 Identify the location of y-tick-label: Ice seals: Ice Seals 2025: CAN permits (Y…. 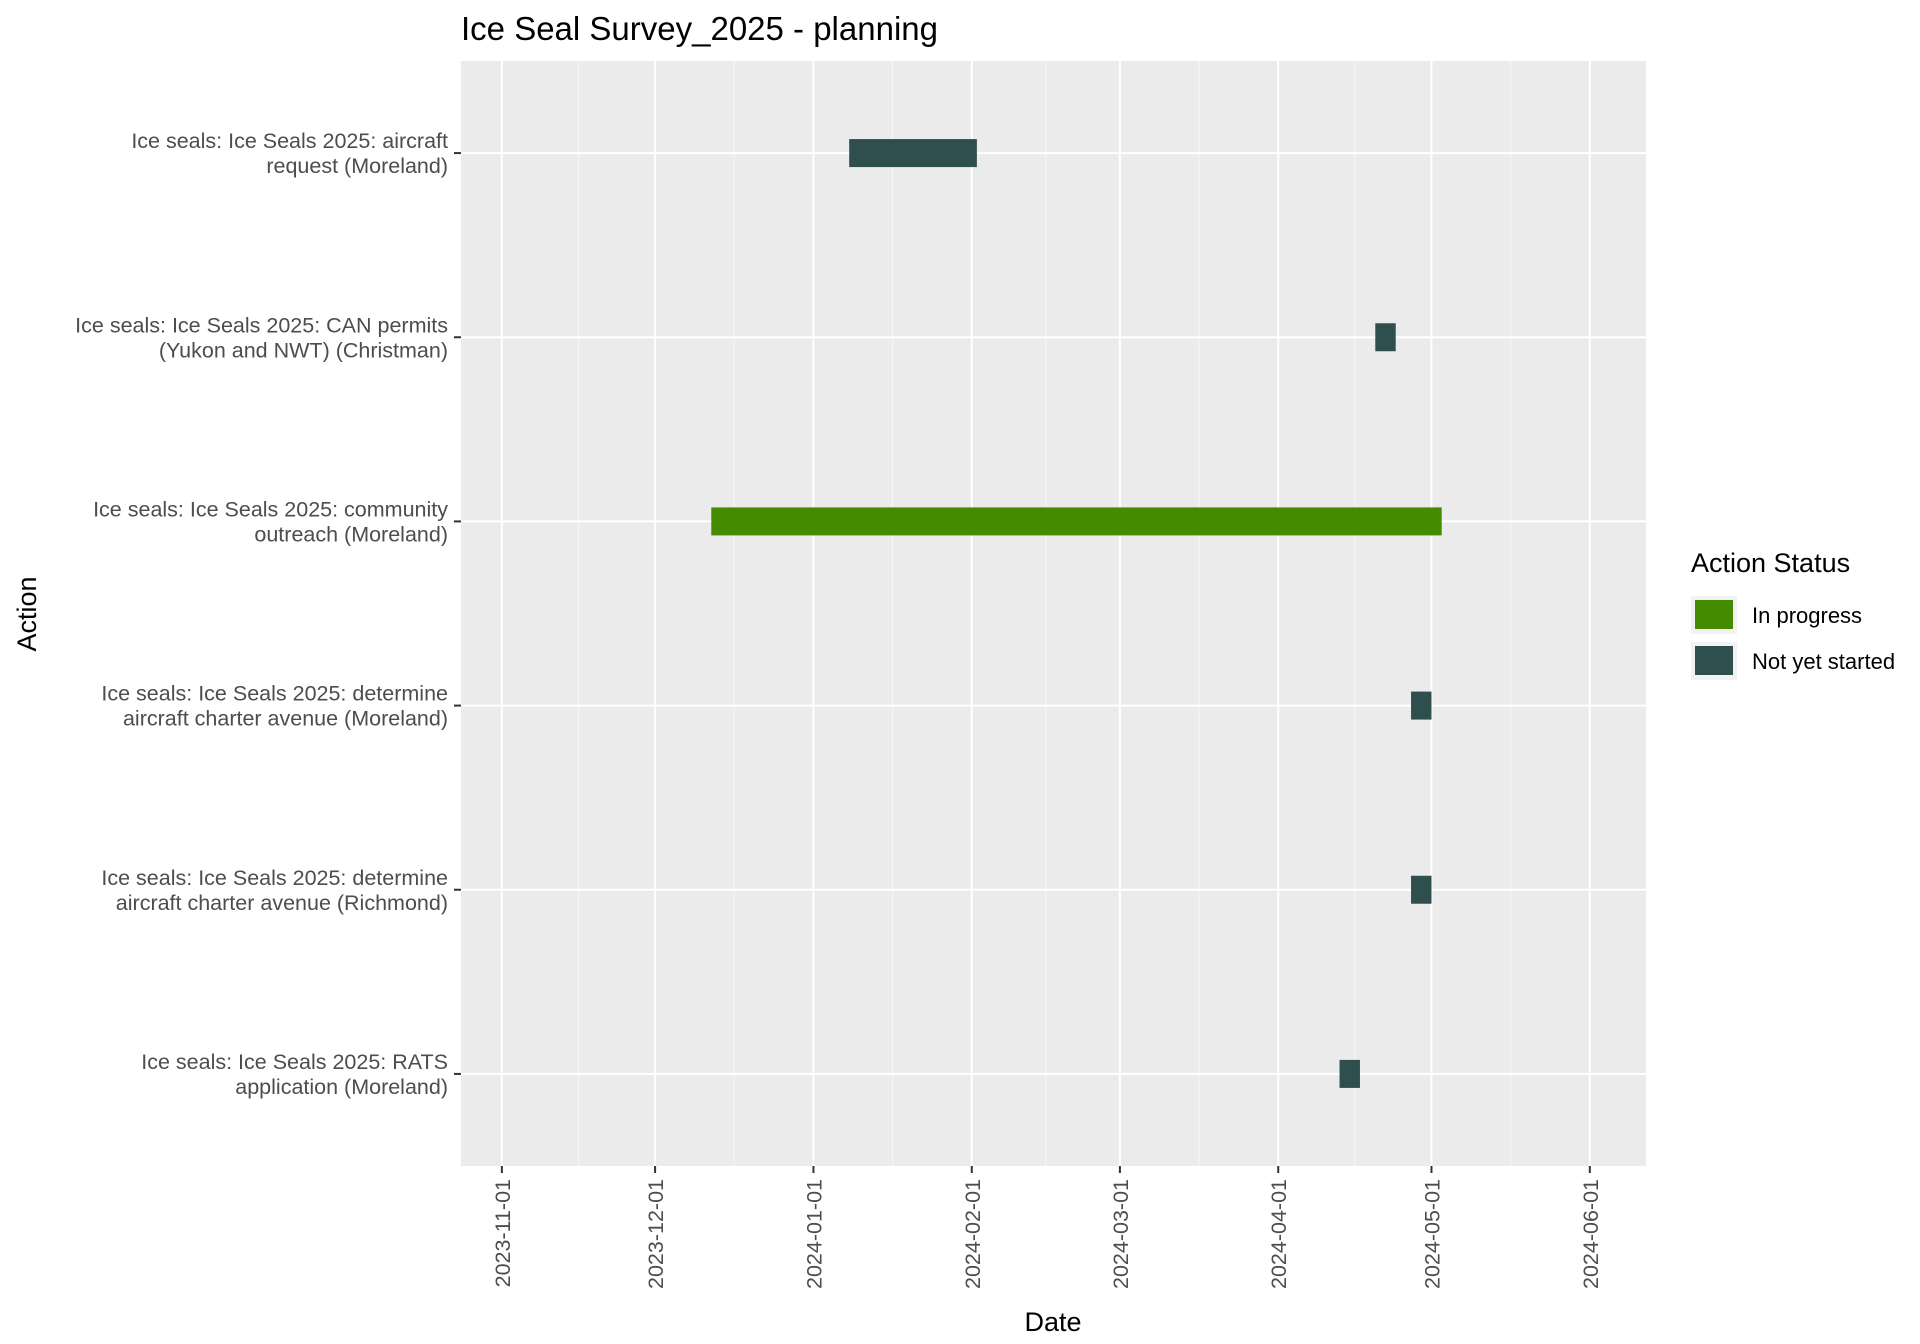
(261, 337).